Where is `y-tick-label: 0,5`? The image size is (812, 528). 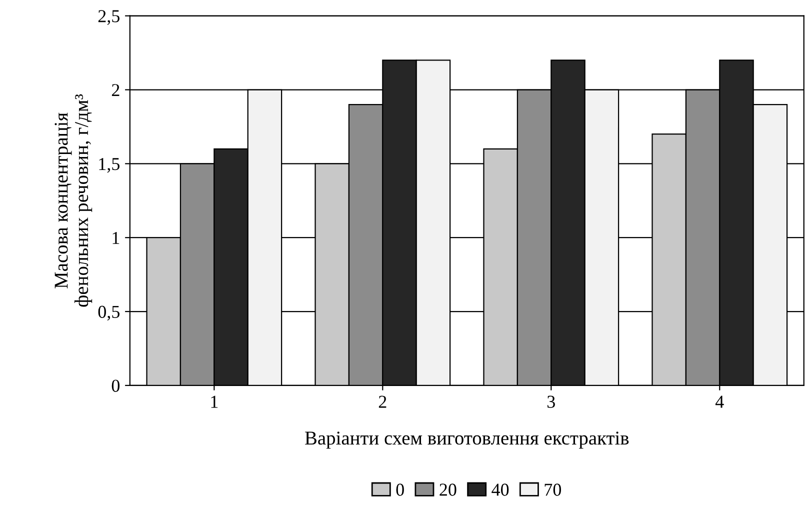
y-tick-label: 0,5 is located at coordinates (109, 313).